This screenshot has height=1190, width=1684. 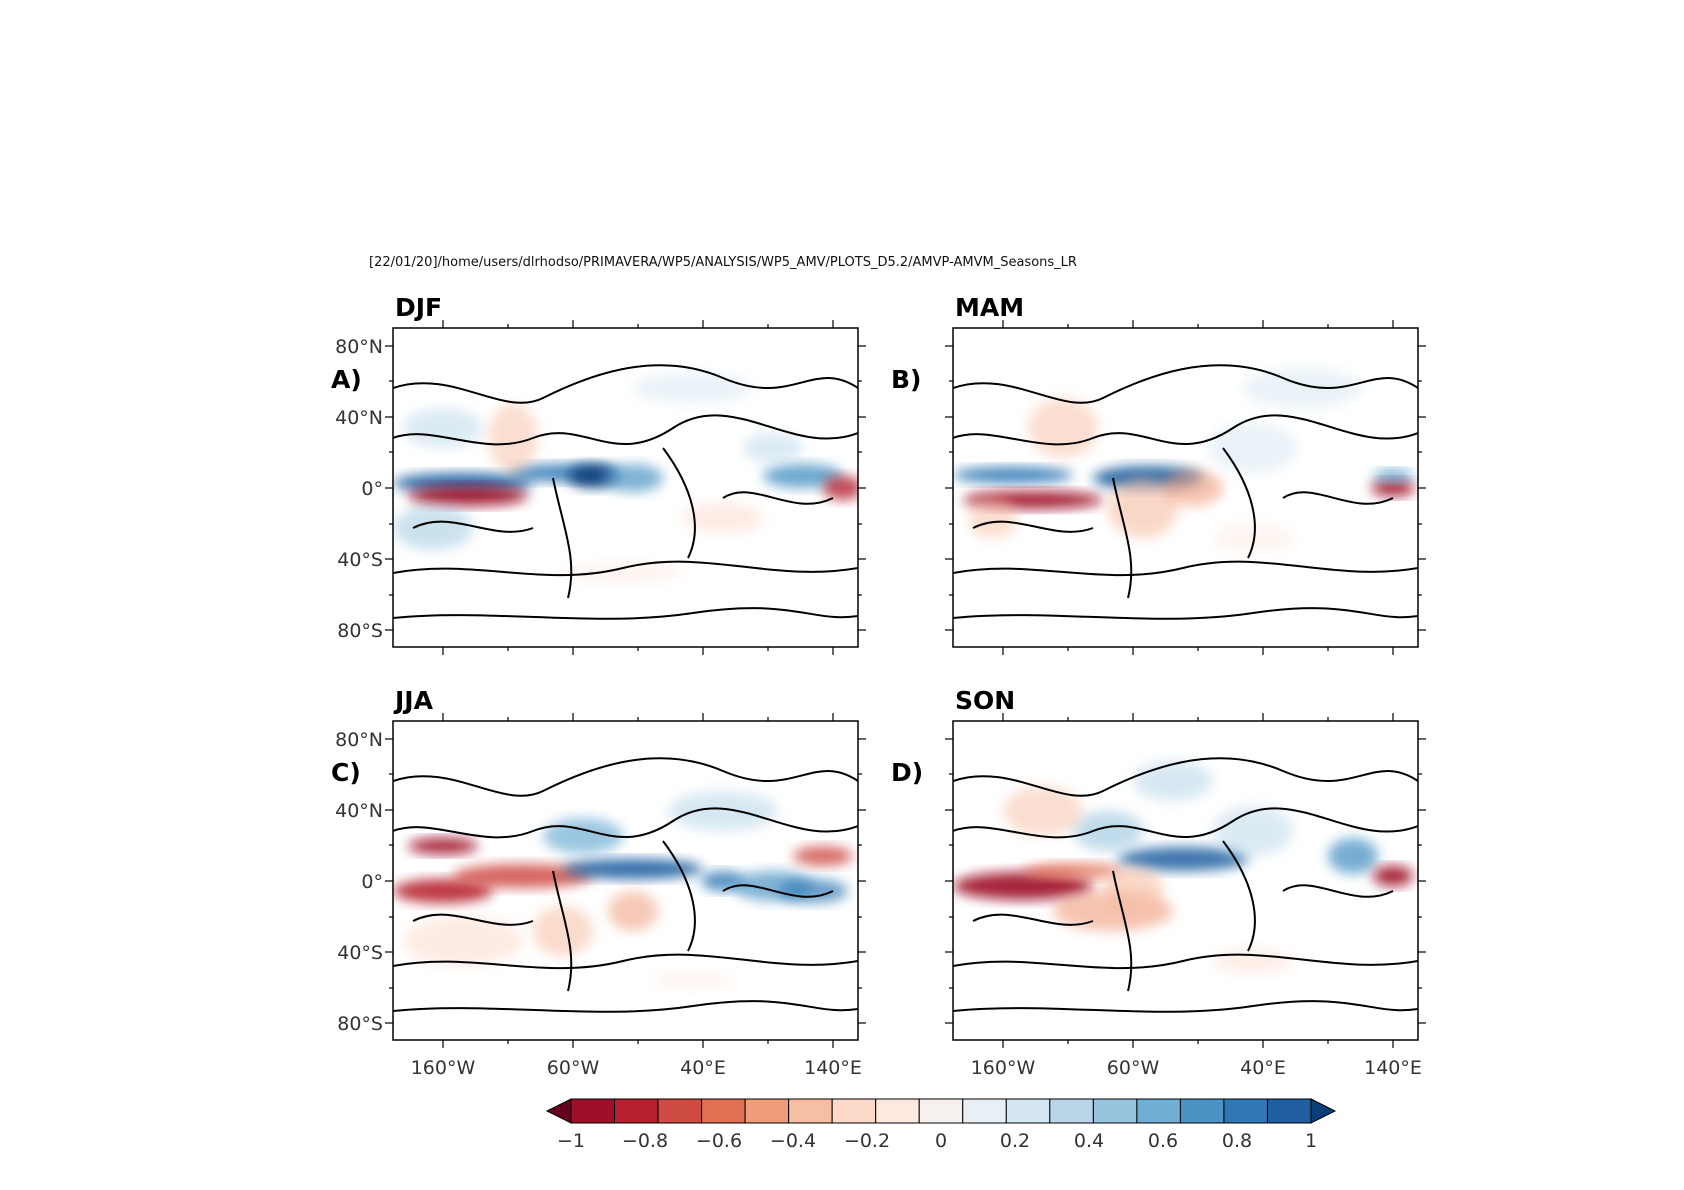 I want to click on anomaly-field, so click(x=625, y=478).